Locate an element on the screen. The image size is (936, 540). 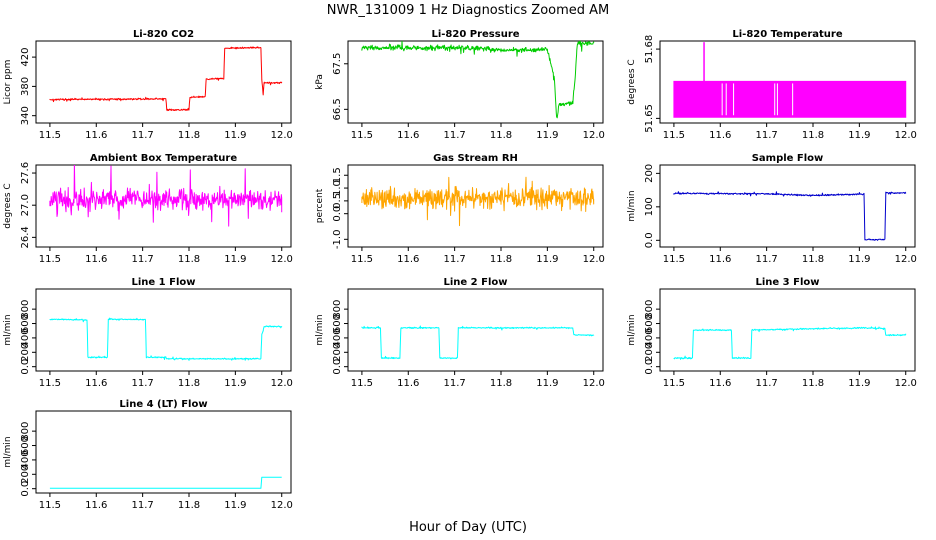
y-tick-label: -1.0 is located at coordinates (337, 240).